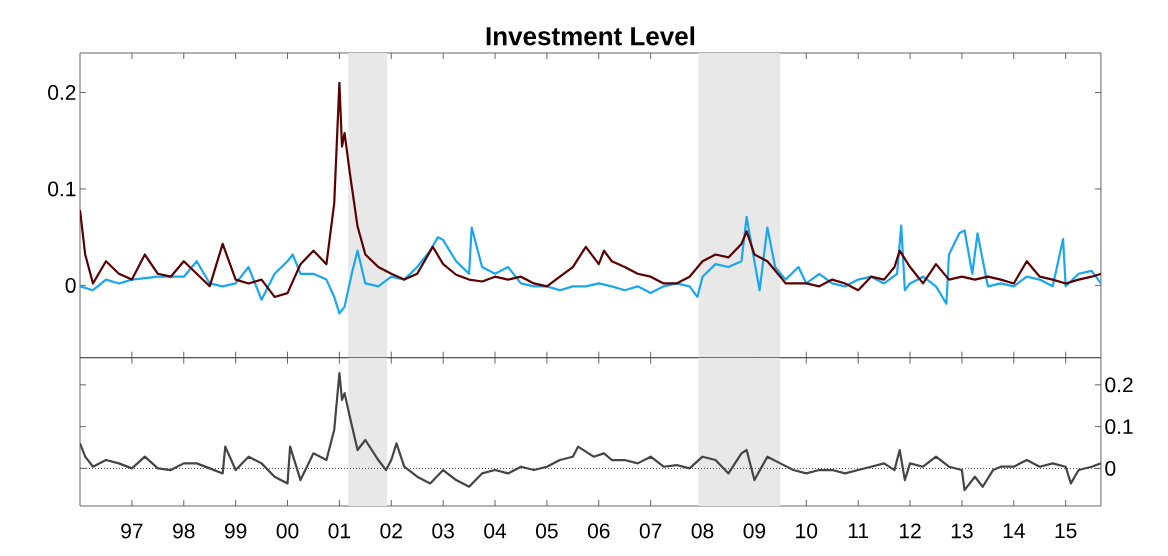 Image resolution: width=1168 pixels, height=556 pixels. Describe the element at coordinates (962, 531) in the screenshot. I see `x-tick-label: 13` at that location.